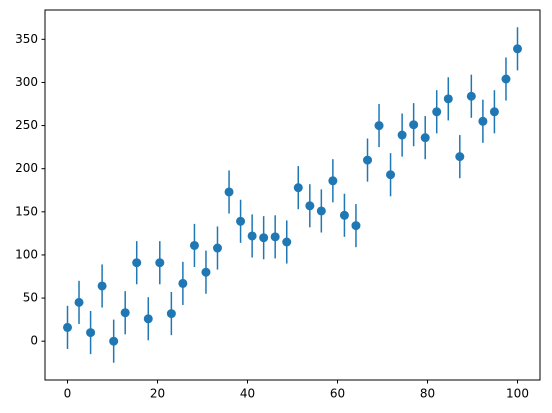  Describe the element at coordinates (26, 82) in the screenshot. I see `y-tick-label: 300` at that location.